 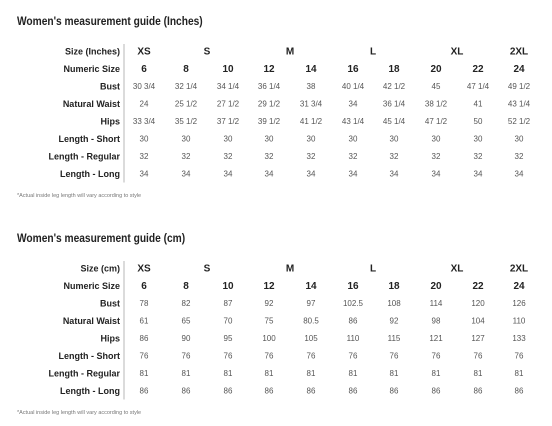 What do you see at coordinates (92, 51) in the screenshot?
I see `size-label: Size (Inches)` at bounding box center [92, 51].